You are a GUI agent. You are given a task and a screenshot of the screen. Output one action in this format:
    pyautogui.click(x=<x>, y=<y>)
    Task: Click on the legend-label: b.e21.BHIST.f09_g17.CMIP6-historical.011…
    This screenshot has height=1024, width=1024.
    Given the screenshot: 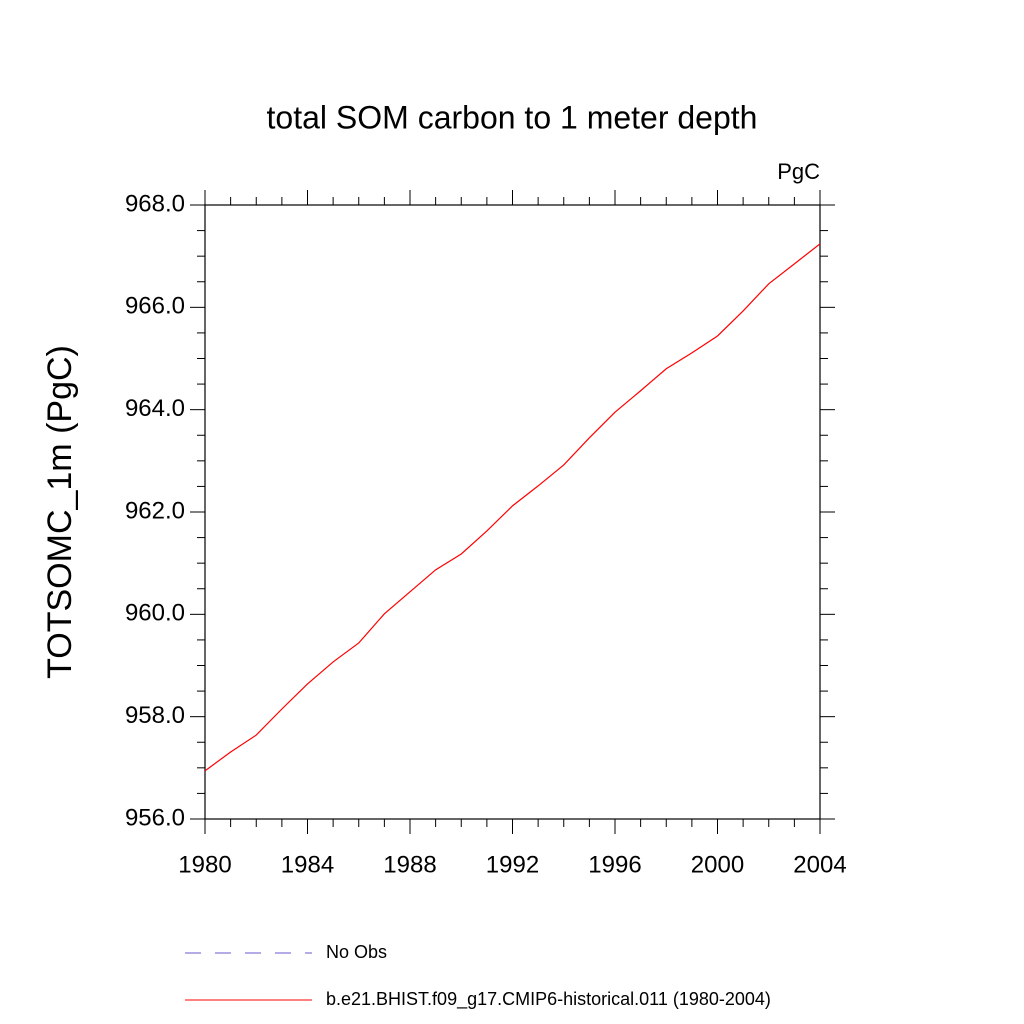 What is the action you would take?
    pyautogui.click(x=548, y=999)
    